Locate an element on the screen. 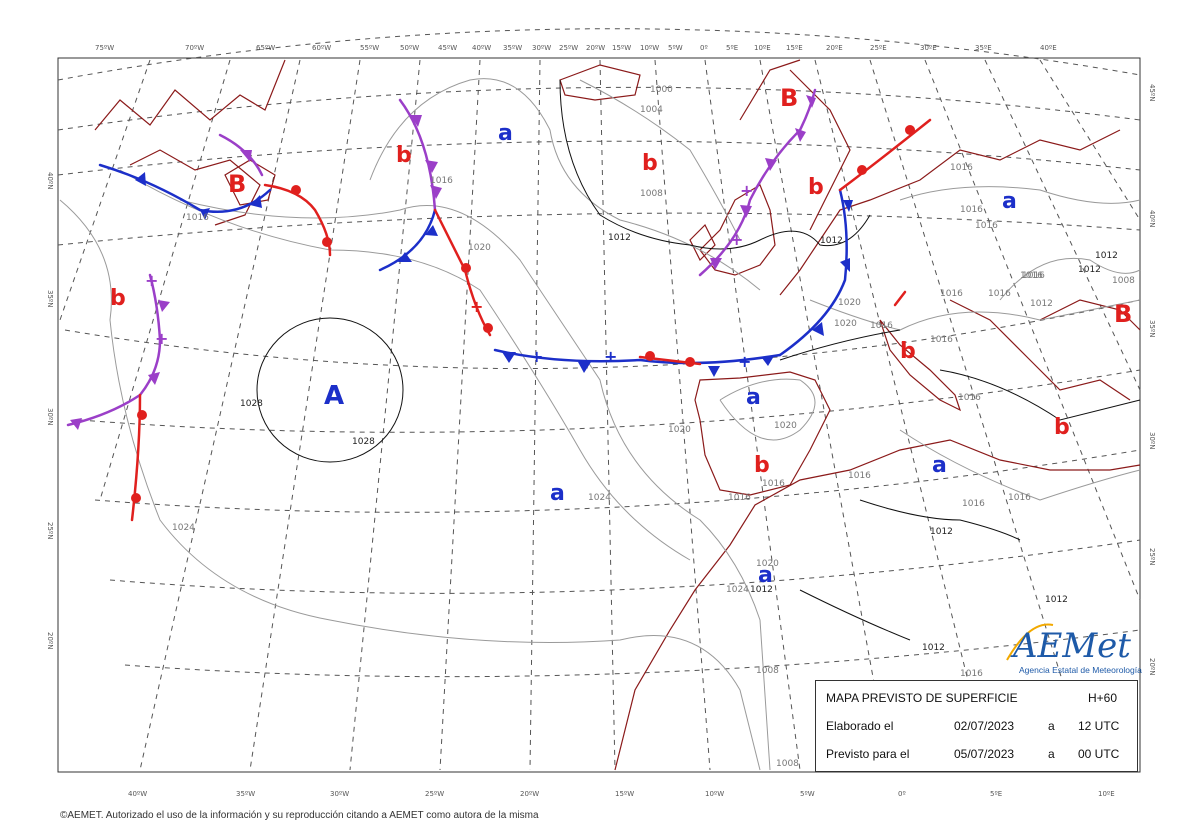  valid-label: Previsto para el is located at coordinates (868, 754).